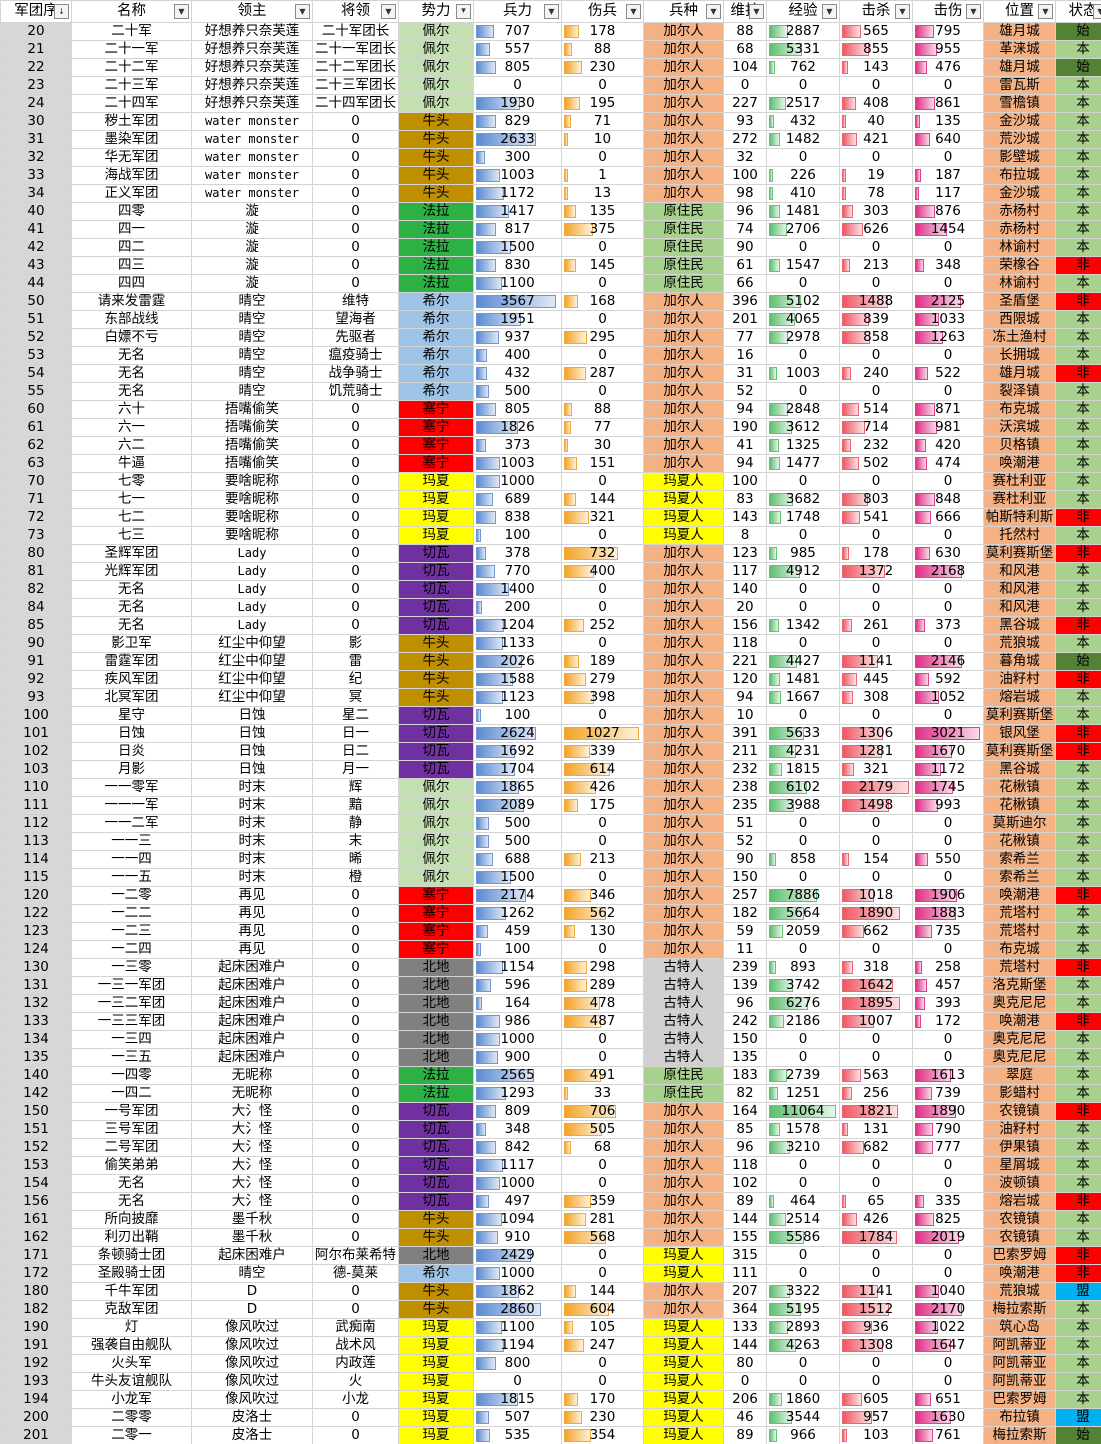  What do you see at coordinates (948, 967) in the screenshot?
I see `cell-wounds-dealt: 258` at bounding box center [948, 967].